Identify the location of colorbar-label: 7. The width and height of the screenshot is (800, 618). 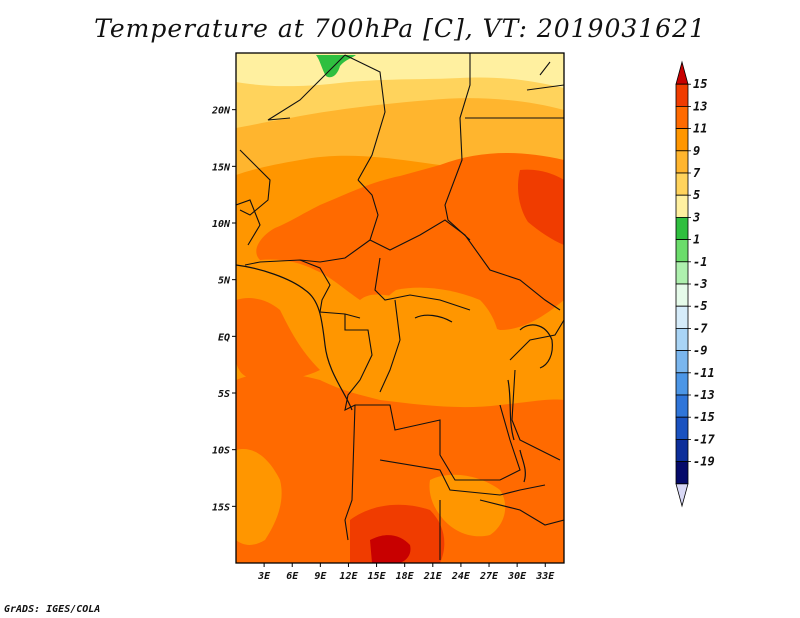
(697, 173).